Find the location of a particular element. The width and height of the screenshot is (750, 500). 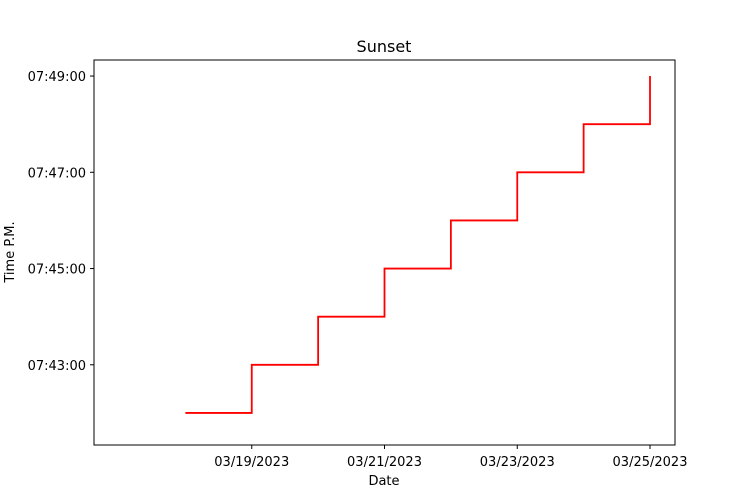

y-tick-label: 07:49:00 is located at coordinates (57, 77).